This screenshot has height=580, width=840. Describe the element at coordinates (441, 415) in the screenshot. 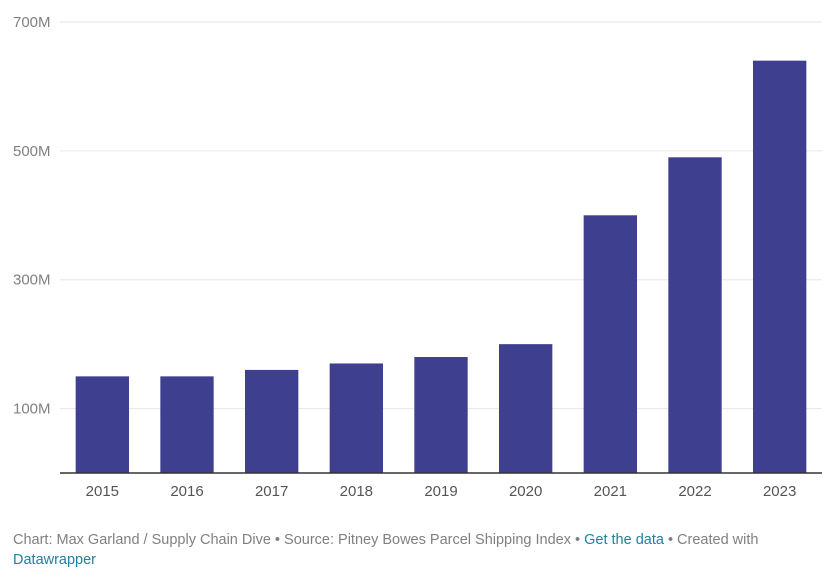

I see `bar-2019` at that location.